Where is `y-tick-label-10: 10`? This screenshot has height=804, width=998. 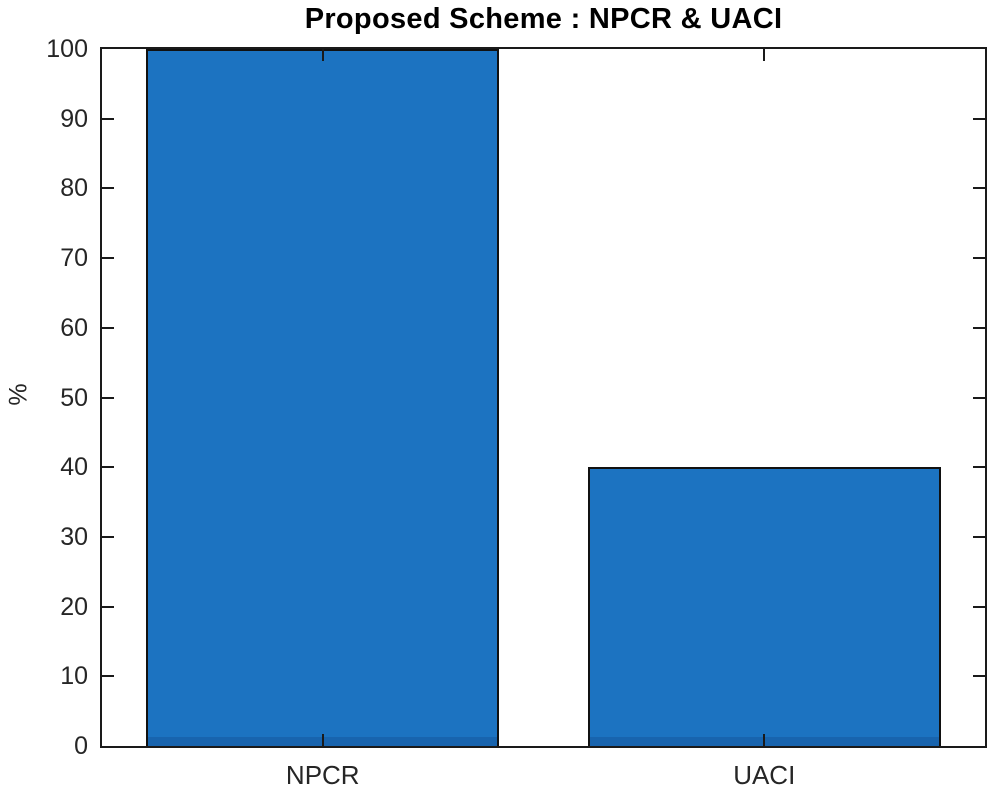 y-tick-label-10: 10 is located at coordinates (74, 676).